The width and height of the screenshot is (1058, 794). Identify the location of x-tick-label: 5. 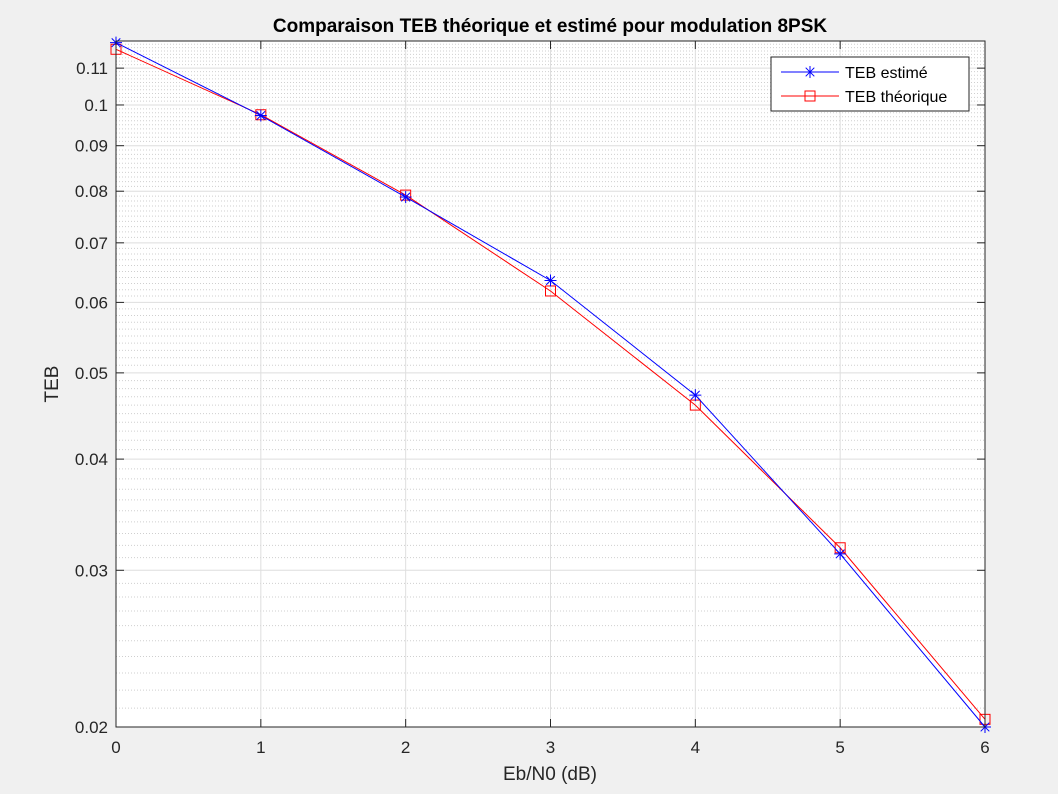
(839, 747).